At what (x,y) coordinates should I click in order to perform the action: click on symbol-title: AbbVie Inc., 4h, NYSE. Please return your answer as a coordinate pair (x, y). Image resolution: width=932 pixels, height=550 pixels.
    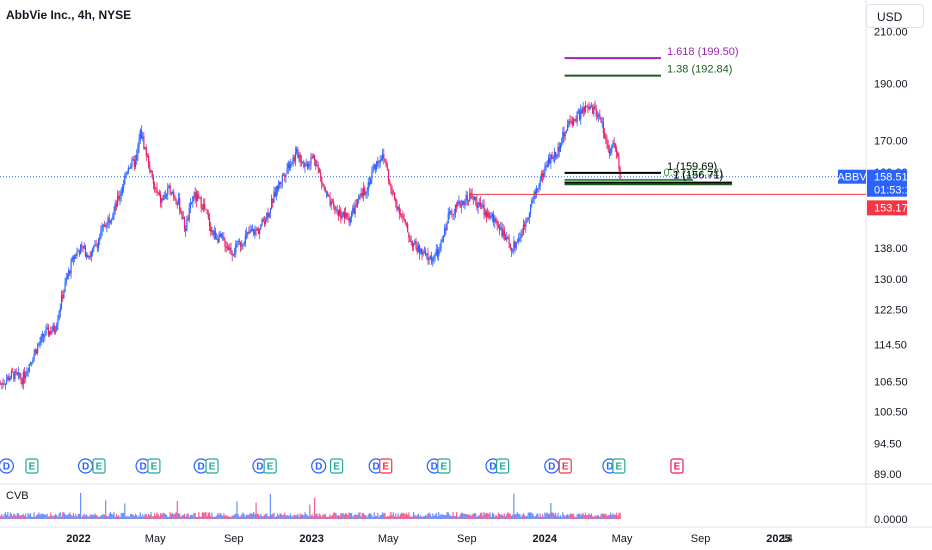
    Looking at the image, I should click on (69, 15).